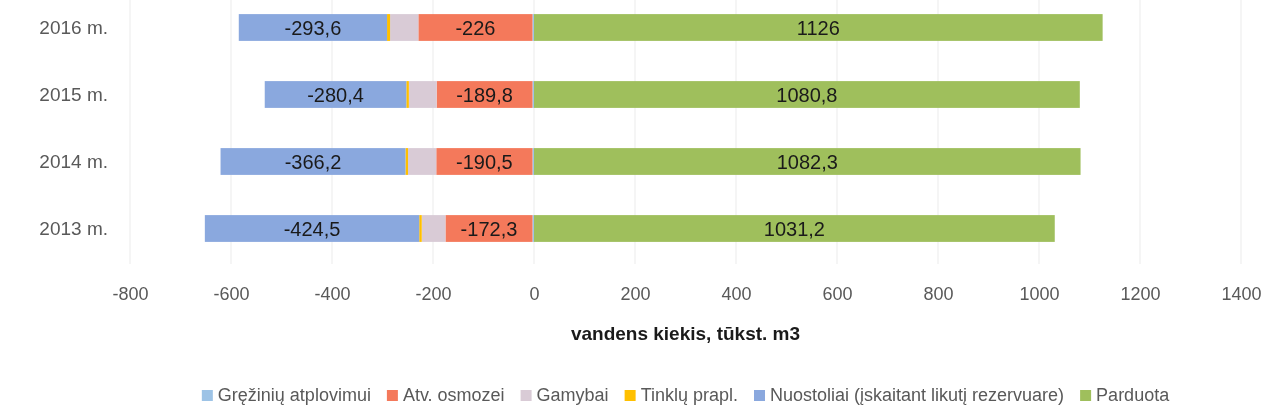 The height and width of the screenshot is (411, 1273). What do you see at coordinates (689, 395) in the screenshot?
I see `legend-label: Tinklų prapl.` at bounding box center [689, 395].